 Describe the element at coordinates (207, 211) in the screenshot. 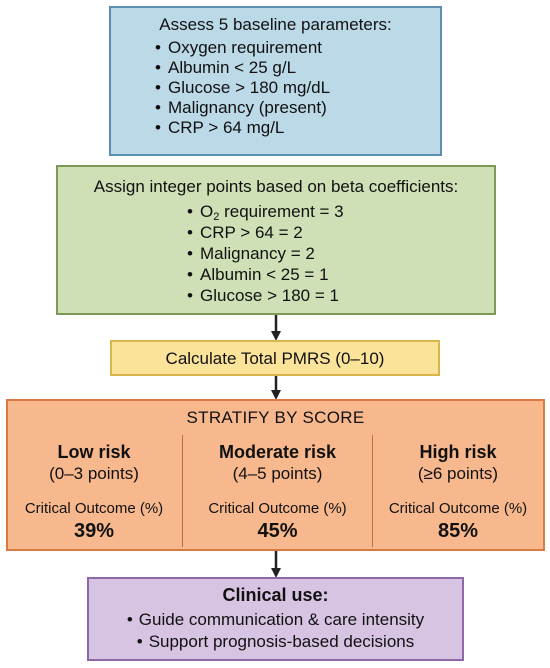

I see `o2-symbol: O` at that location.